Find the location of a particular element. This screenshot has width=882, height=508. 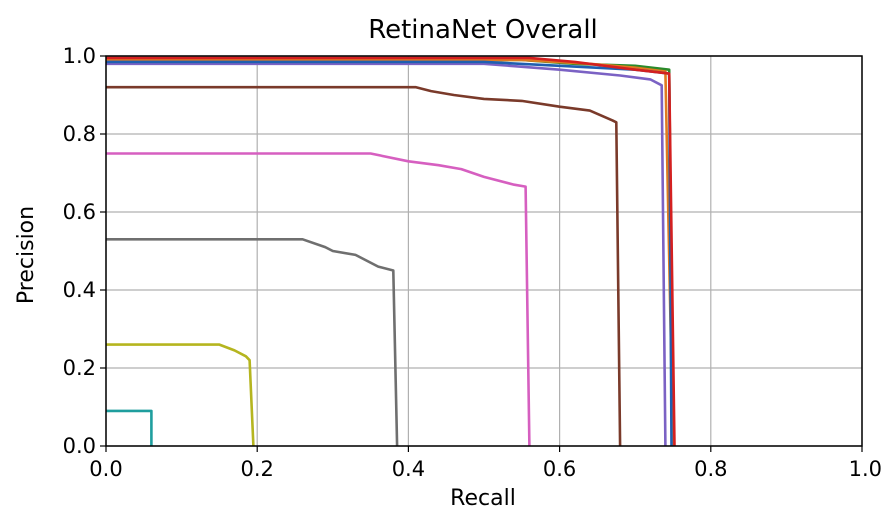

chart-title: RetinaNet Overall is located at coordinates (483, 30).